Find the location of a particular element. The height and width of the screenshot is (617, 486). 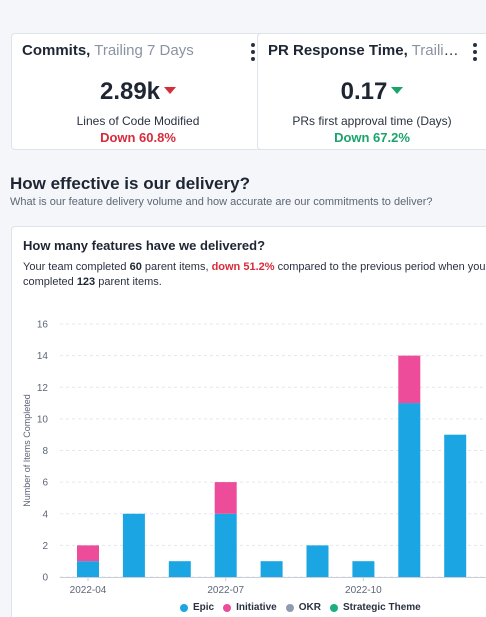

y-tick-label: 0 is located at coordinates (45, 578).